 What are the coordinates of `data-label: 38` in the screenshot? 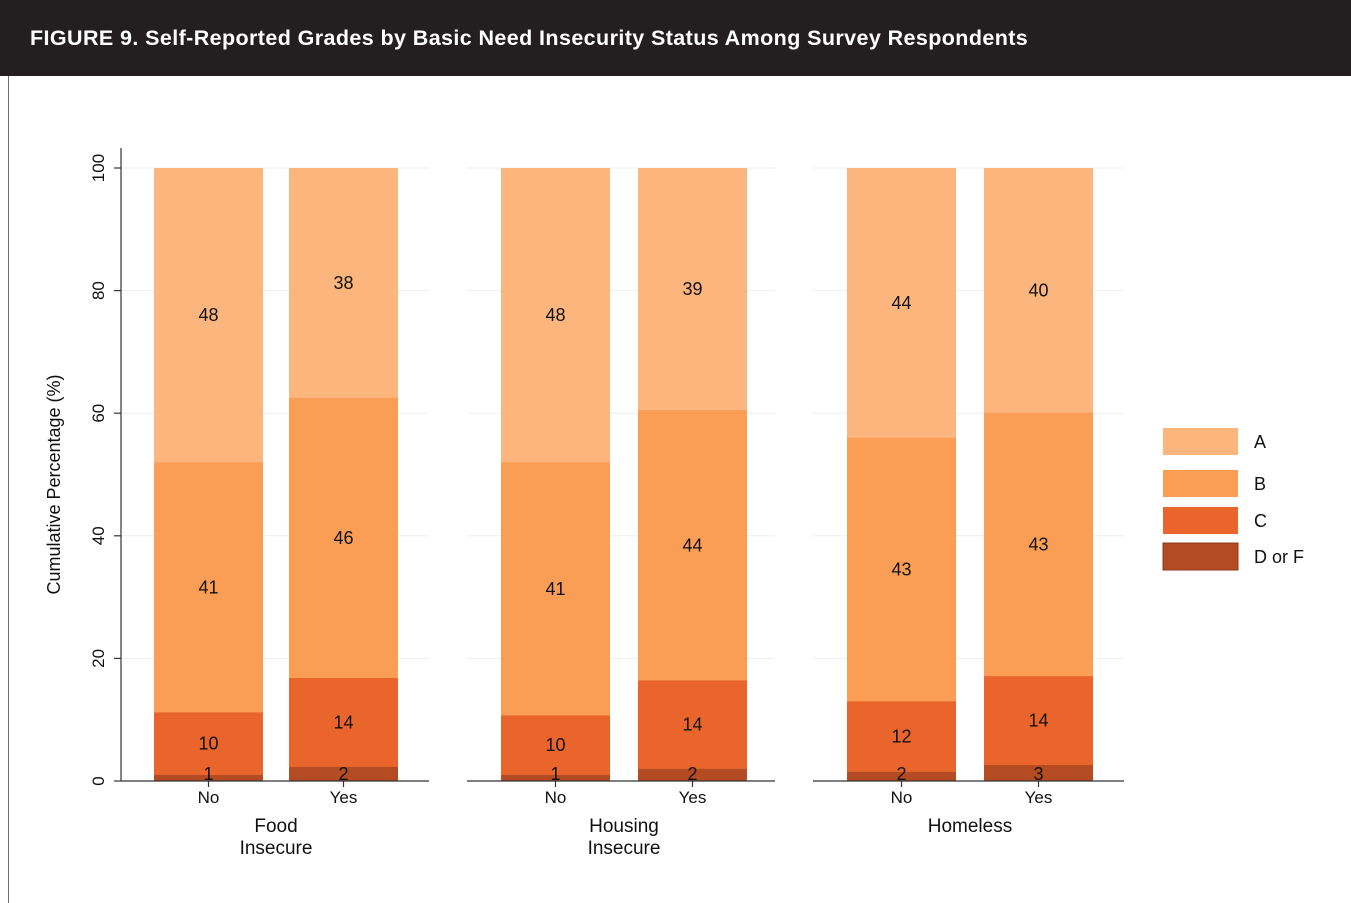 It's located at (343, 283).